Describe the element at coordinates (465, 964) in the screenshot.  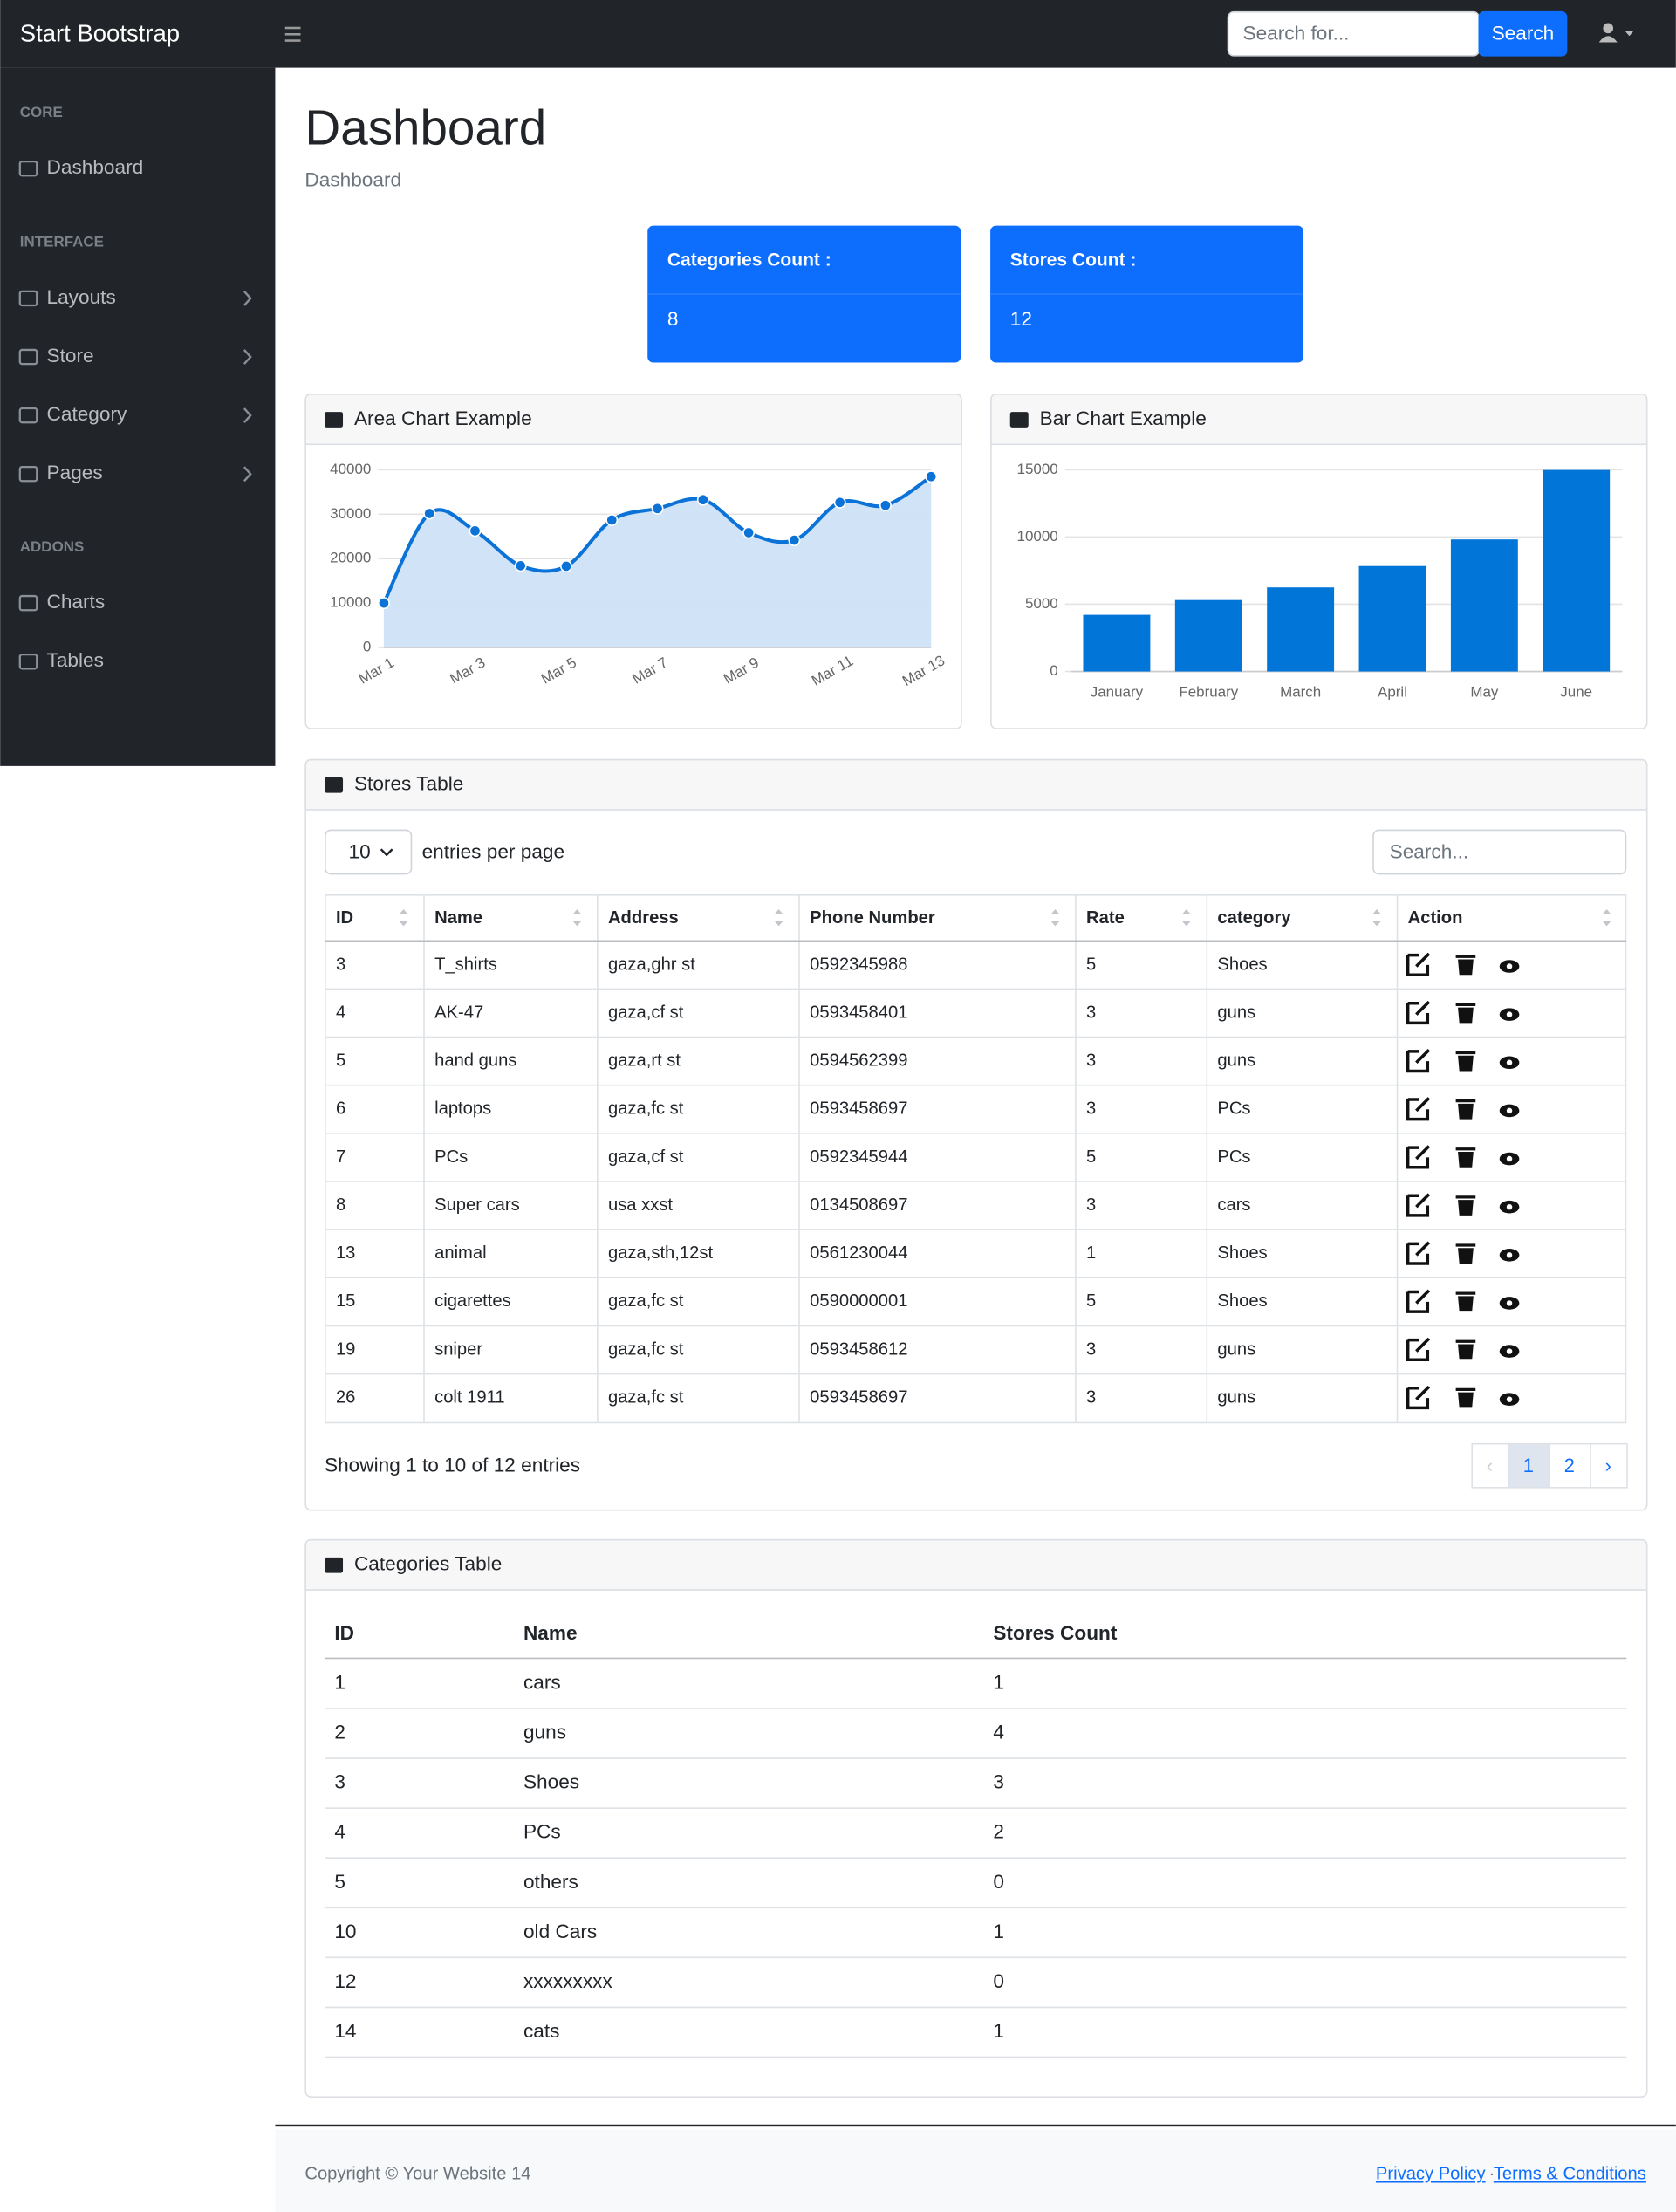
I see `table-cell: T_shirts` at that location.